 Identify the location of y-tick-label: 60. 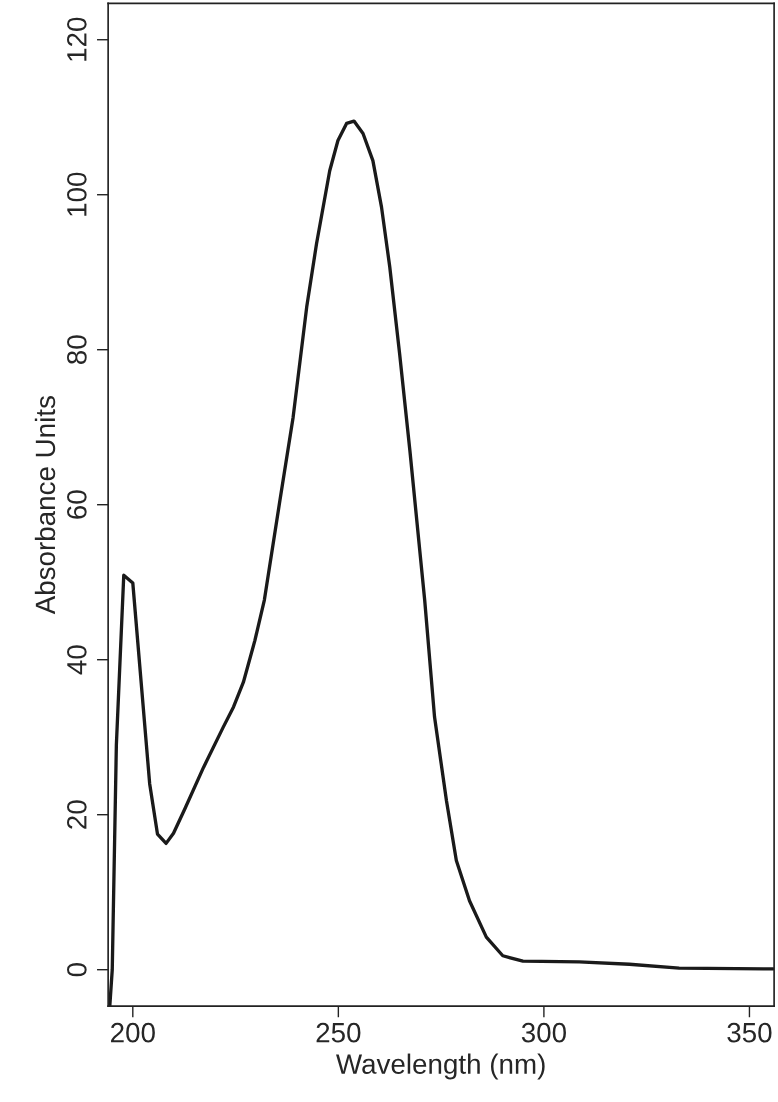
(77, 504).